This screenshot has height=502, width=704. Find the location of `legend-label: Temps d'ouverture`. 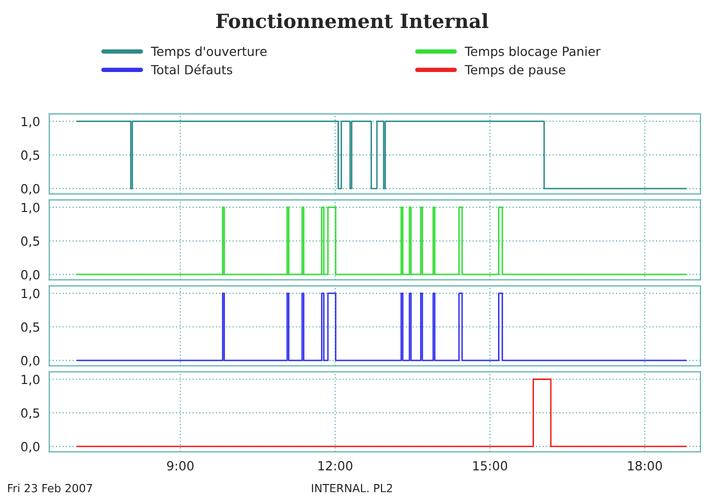

legend-label: Temps d'ouverture is located at coordinates (208, 52).